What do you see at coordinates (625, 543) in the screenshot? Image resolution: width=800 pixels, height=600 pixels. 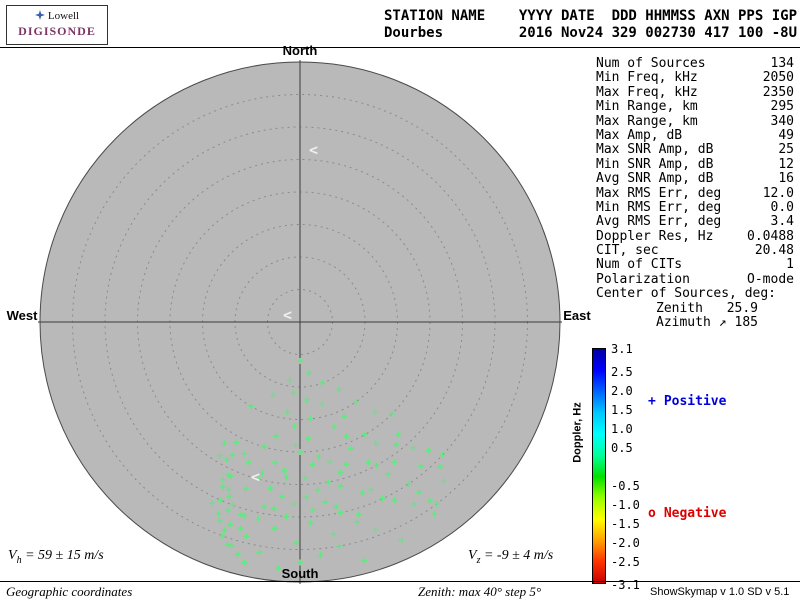 I see `colorbar-tick-label: -2.0` at bounding box center [625, 543].